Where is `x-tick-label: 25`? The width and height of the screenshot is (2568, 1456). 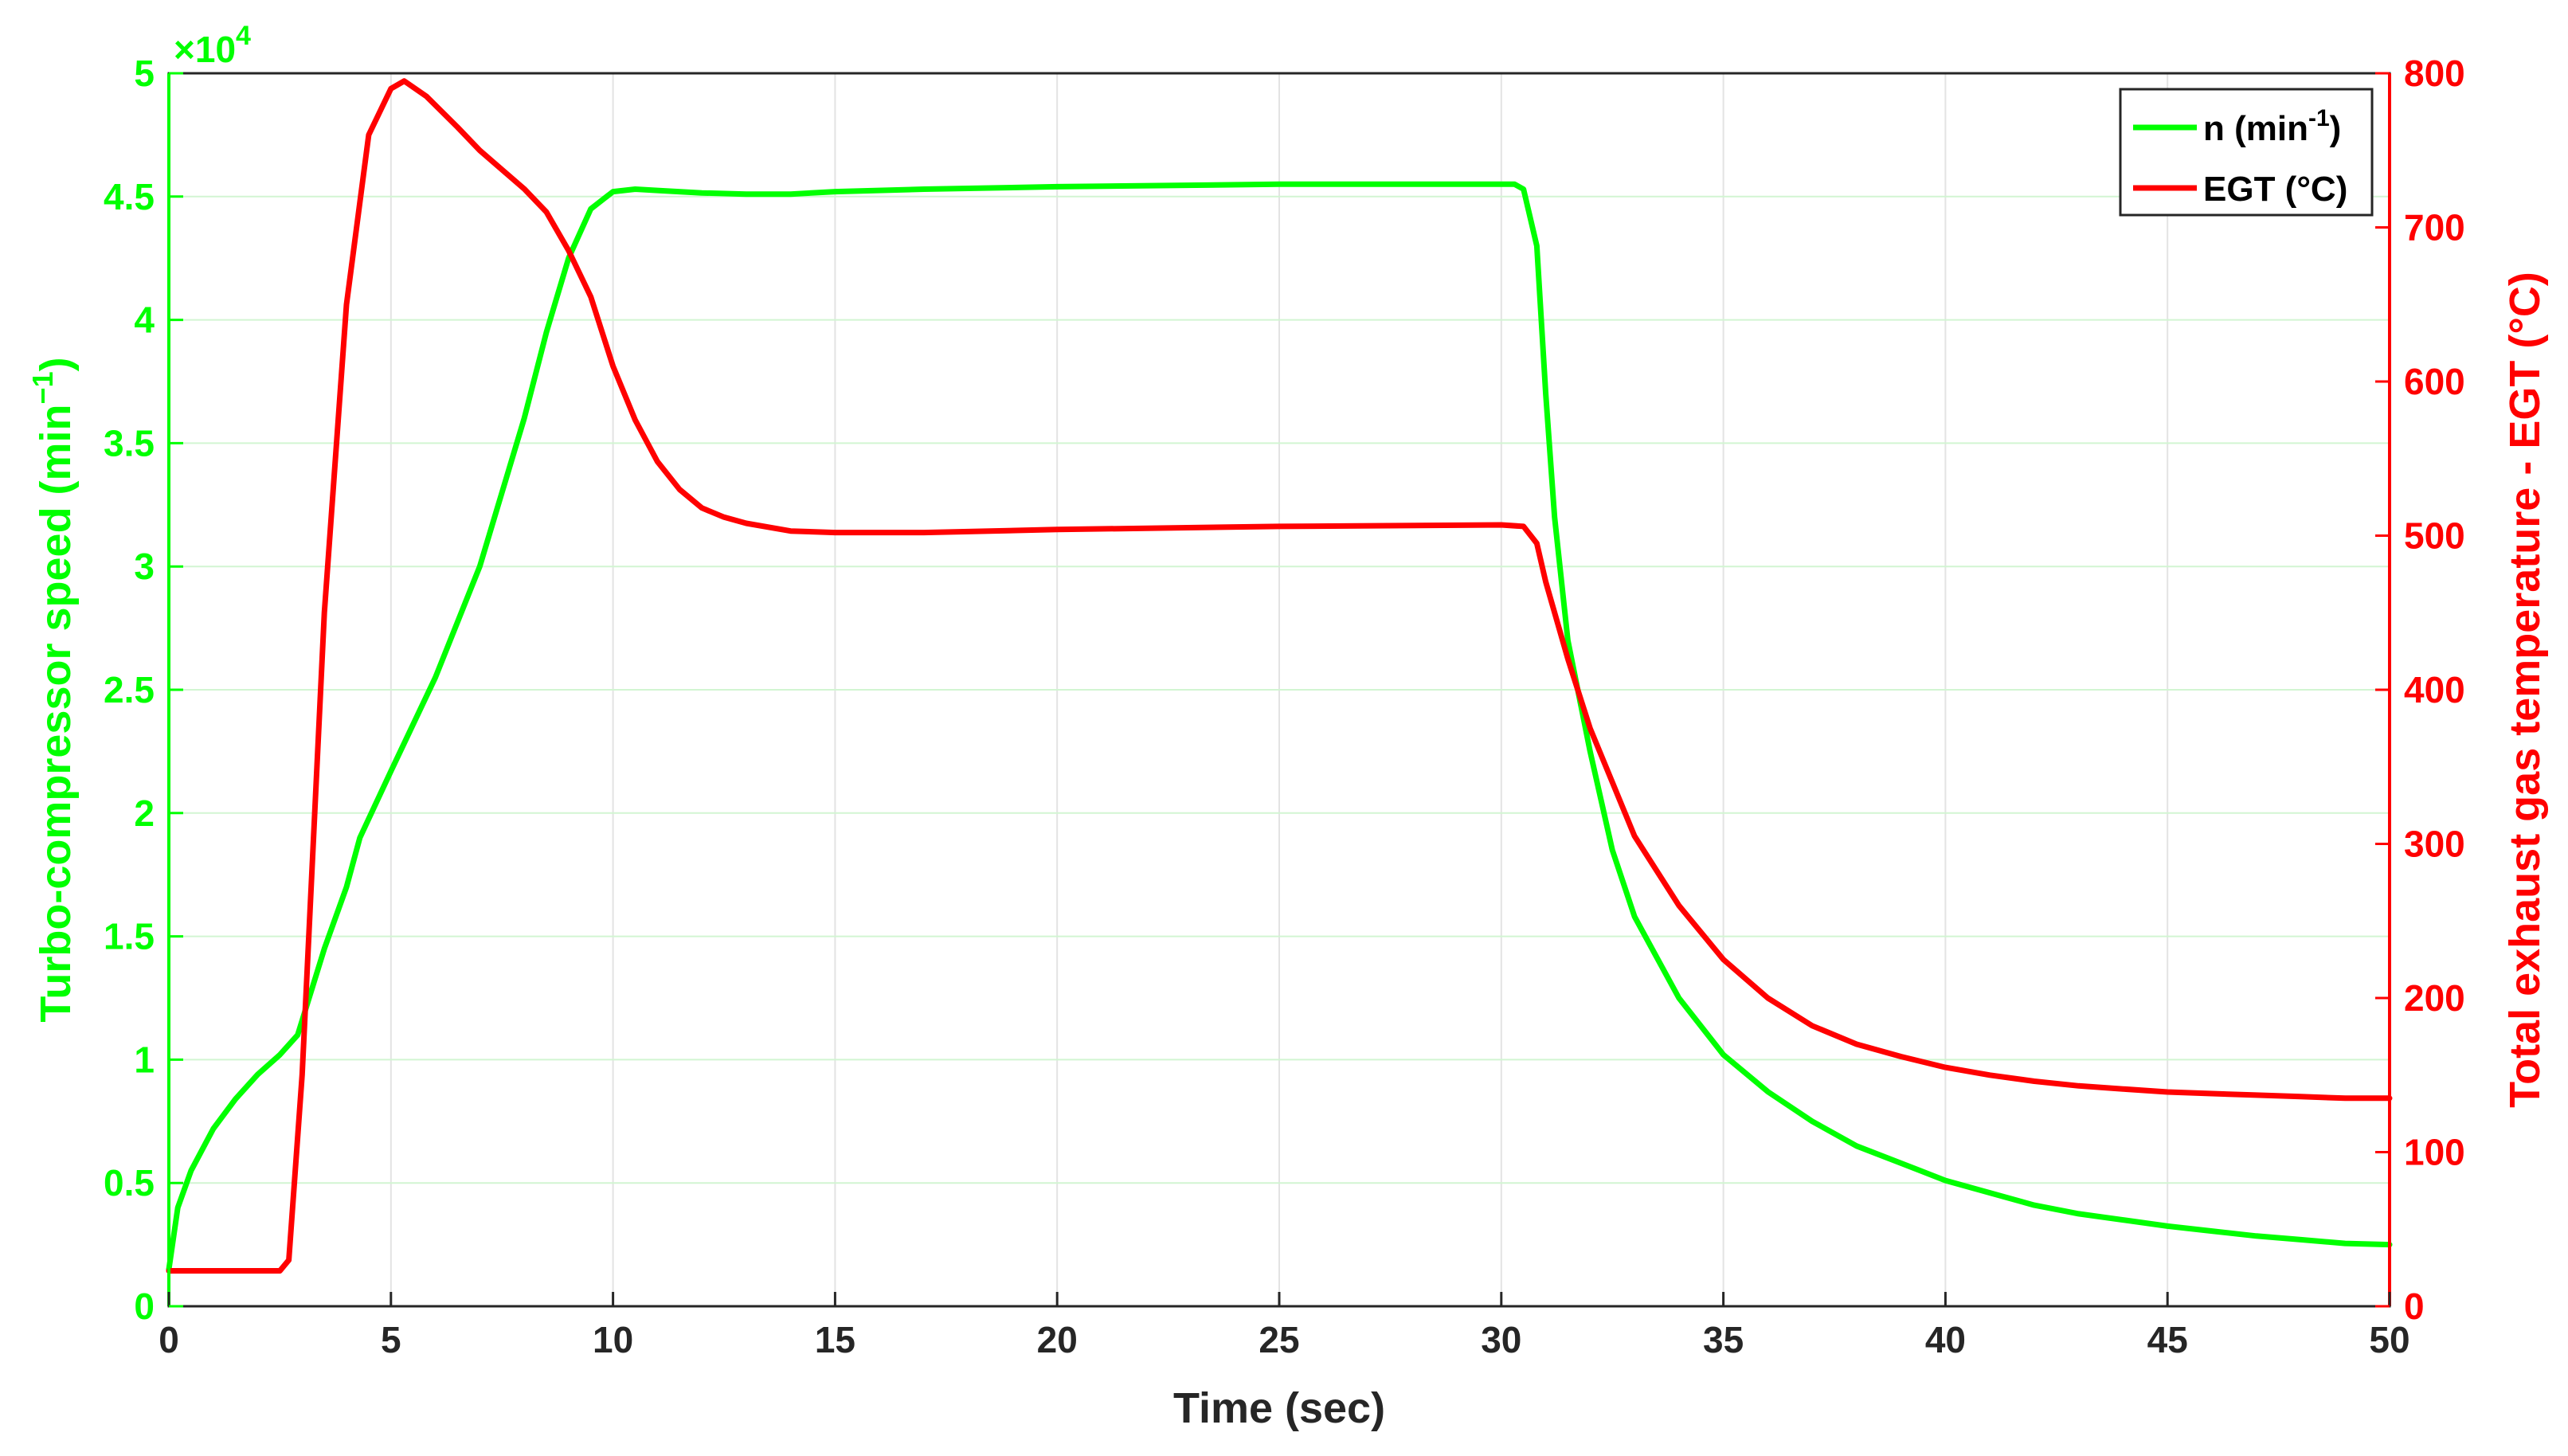 x-tick-label: 25 is located at coordinates (1279, 1339).